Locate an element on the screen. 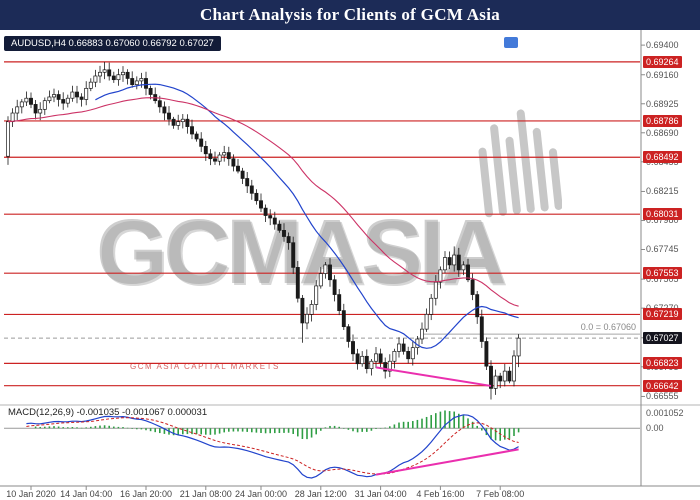  watermark-caption: GCM ASIA CAPITAL MARKETS is located at coordinates (205, 366).